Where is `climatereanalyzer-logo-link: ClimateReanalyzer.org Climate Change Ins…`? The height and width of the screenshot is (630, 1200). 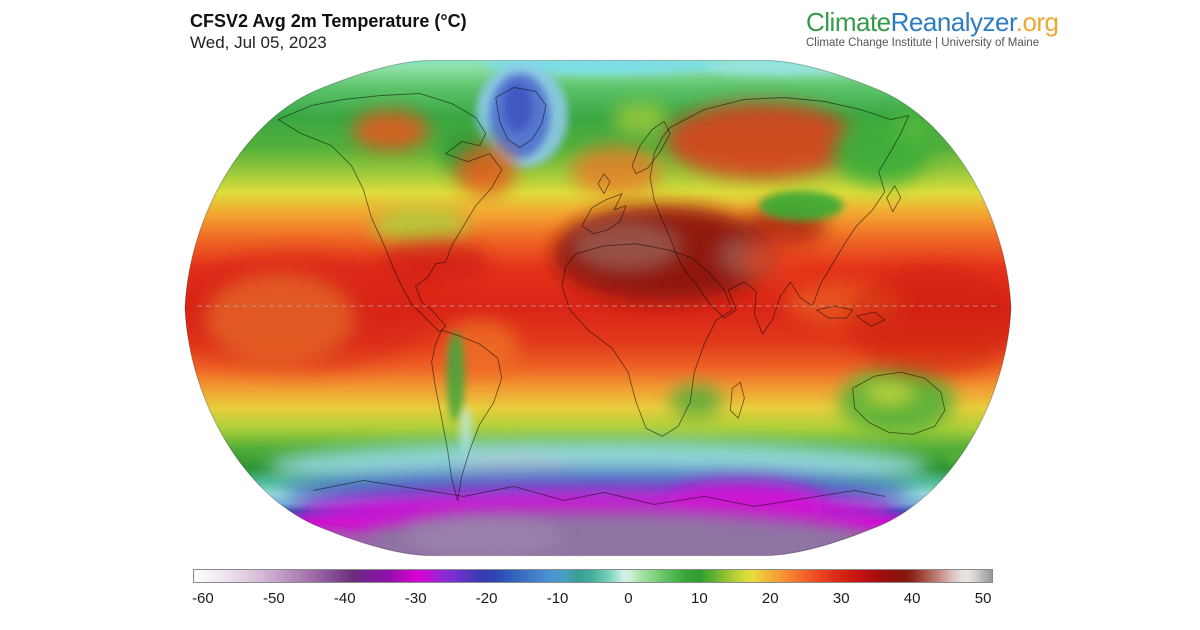
climatereanalyzer-logo-link: ClimateReanalyzer.org Climate Change Ins… is located at coordinates (932, 29).